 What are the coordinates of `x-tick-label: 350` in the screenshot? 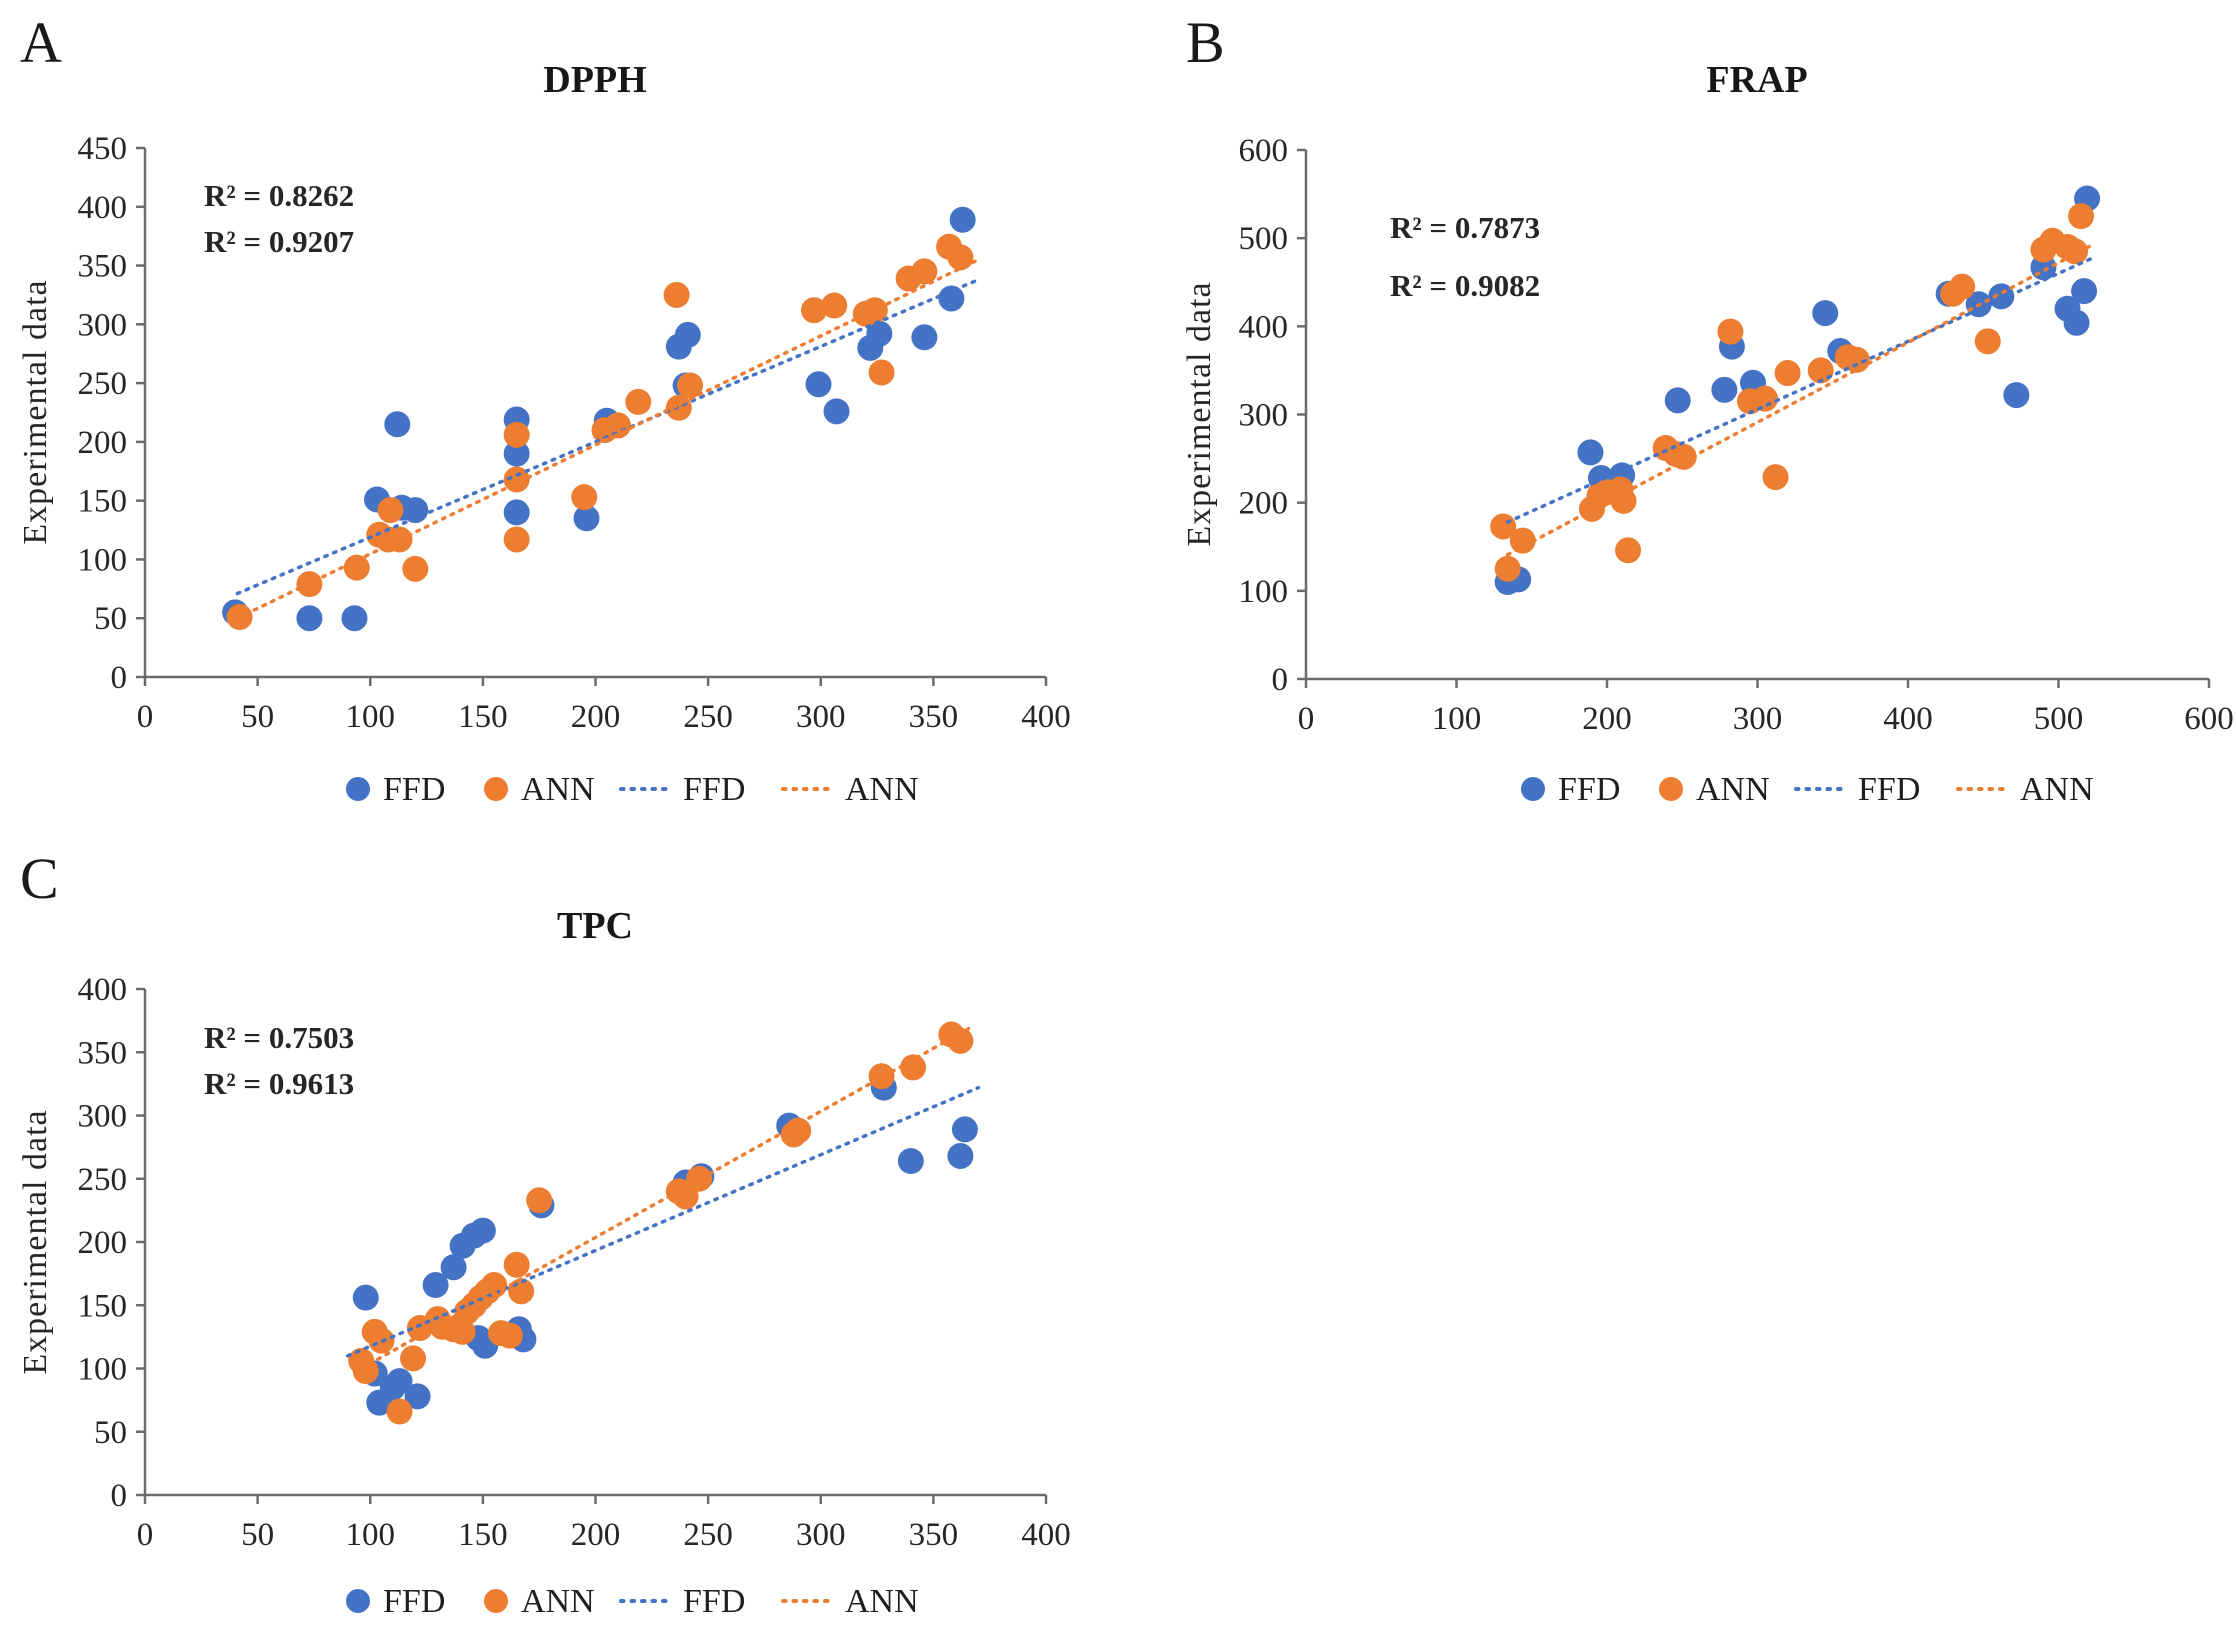 It's located at (934, 1535).